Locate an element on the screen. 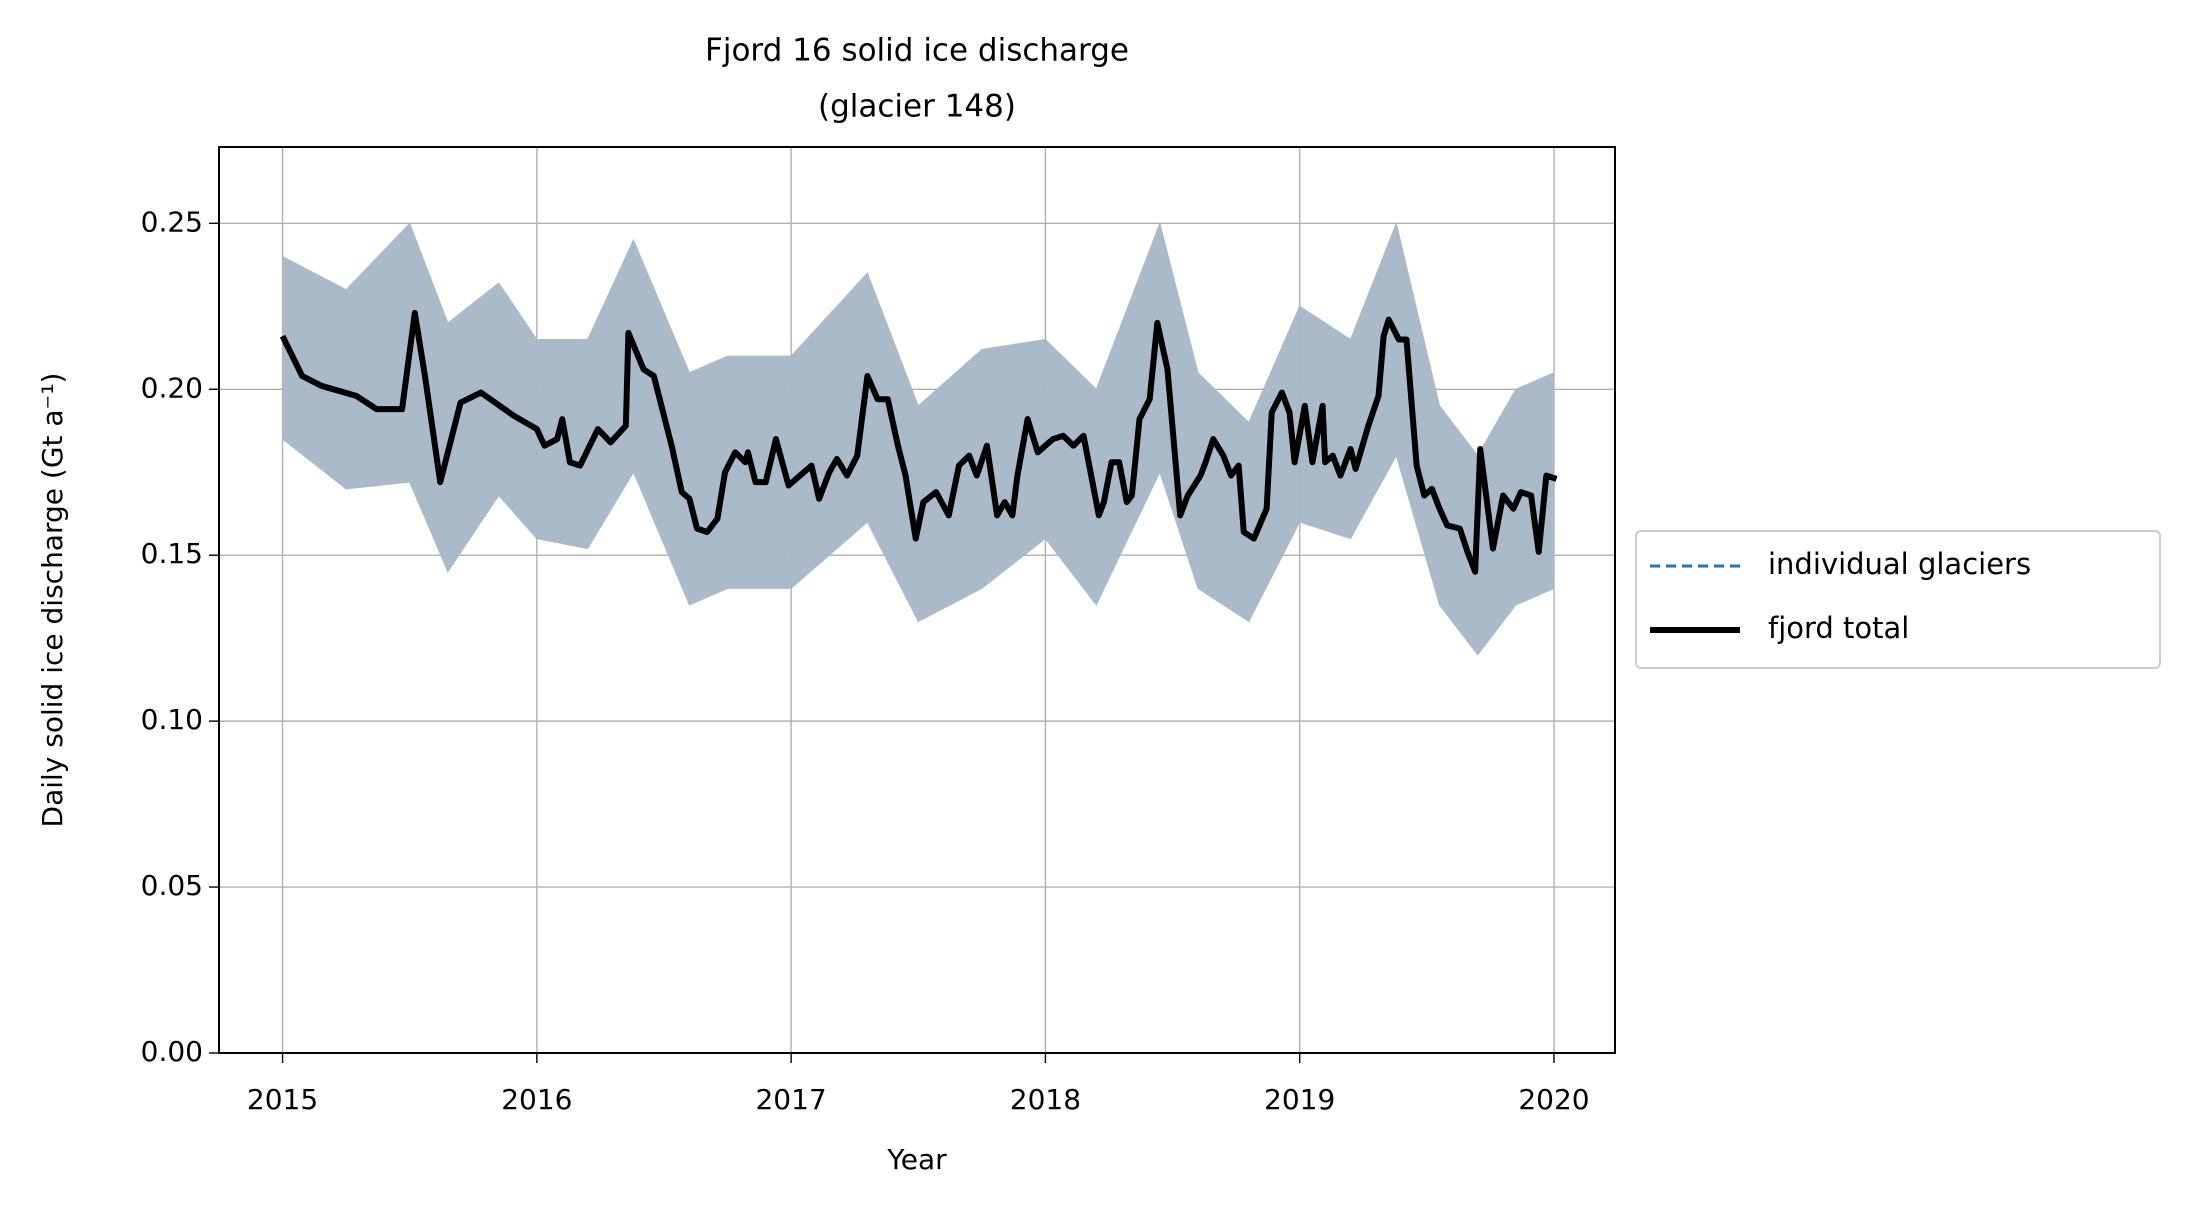  y-tick-label: 0.25 is located at coordinates (172, 221).